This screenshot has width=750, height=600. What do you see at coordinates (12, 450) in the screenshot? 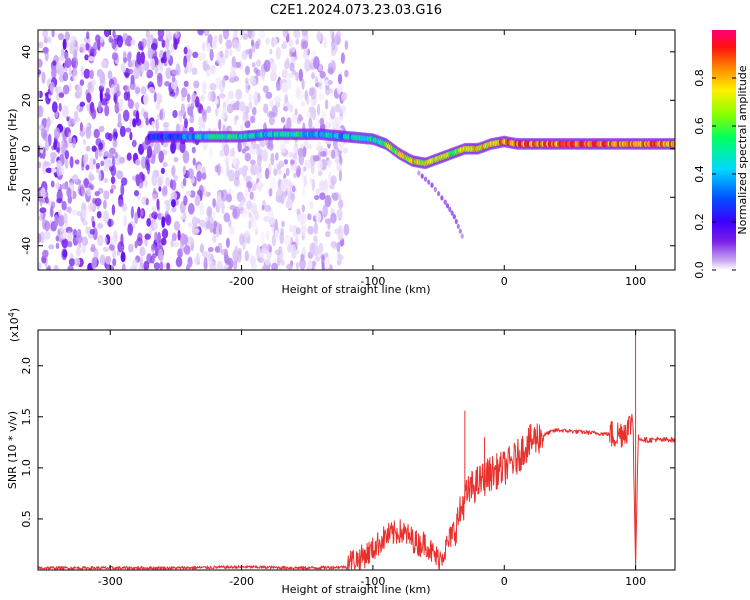
I see `snr-y-label: SNR (10 * v/v)` at bounding box center [12, 450].